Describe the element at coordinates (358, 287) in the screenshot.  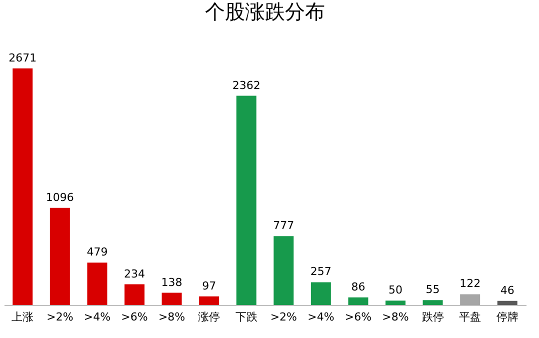
I see `data-label: 86` at that location.